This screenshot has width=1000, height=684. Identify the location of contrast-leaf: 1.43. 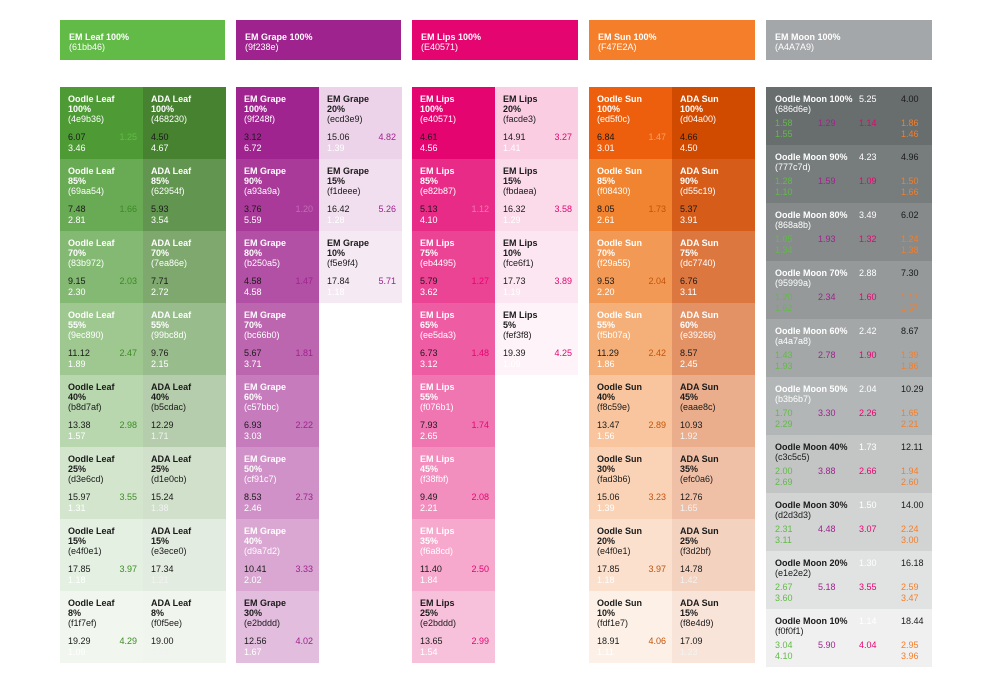
(784, 355).